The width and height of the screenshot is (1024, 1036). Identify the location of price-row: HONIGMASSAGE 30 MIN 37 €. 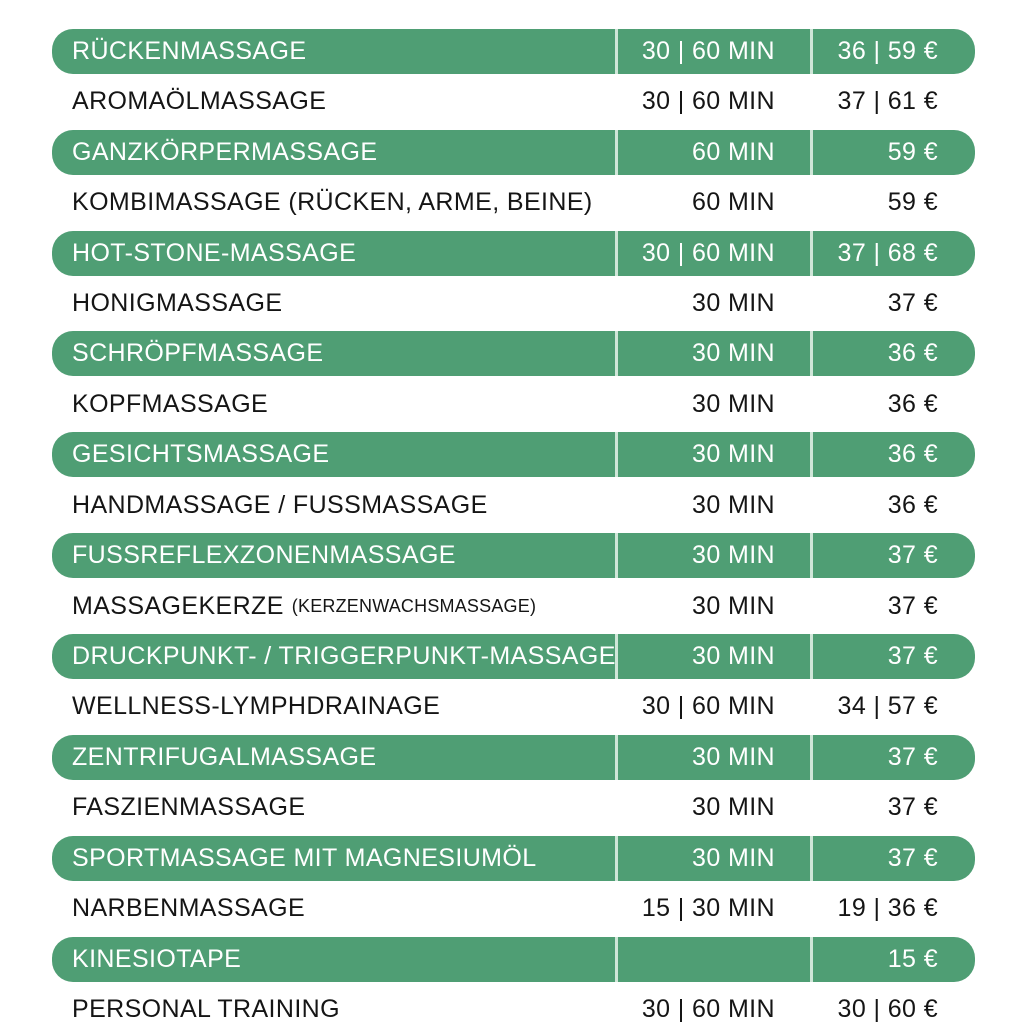
(513, 305).